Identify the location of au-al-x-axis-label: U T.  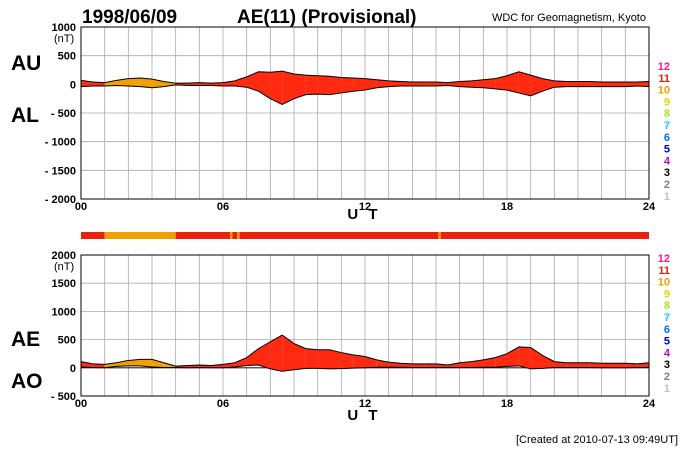
(363, 214).